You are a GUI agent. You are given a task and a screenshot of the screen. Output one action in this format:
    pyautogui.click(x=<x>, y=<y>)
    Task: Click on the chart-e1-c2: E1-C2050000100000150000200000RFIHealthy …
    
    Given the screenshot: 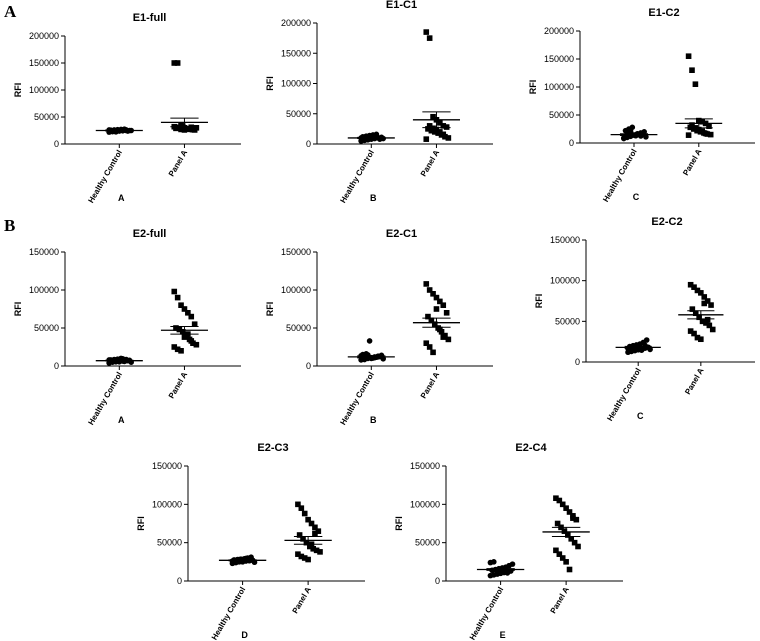 What is the action you would take?
    pyautogui.click(x=641, y=105)
    